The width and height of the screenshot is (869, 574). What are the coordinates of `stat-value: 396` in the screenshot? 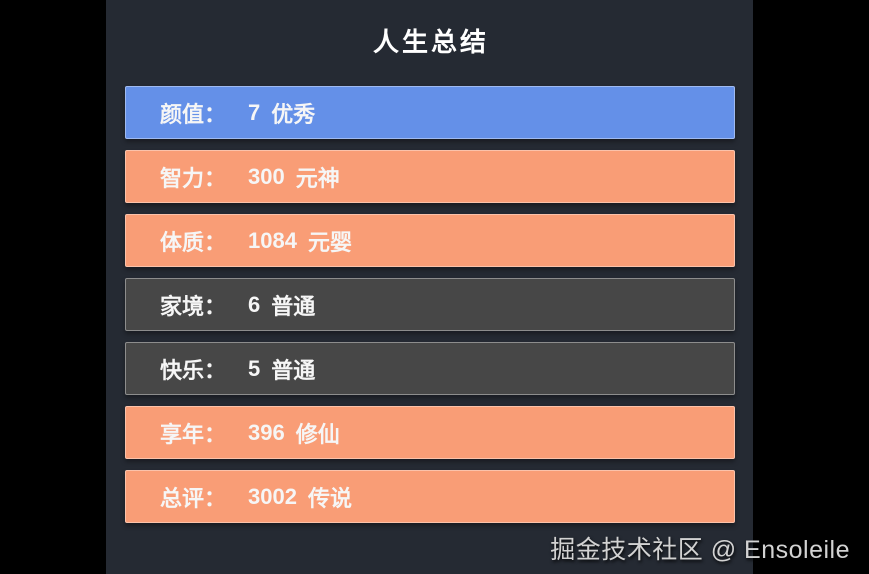 It's located at (266, 432).